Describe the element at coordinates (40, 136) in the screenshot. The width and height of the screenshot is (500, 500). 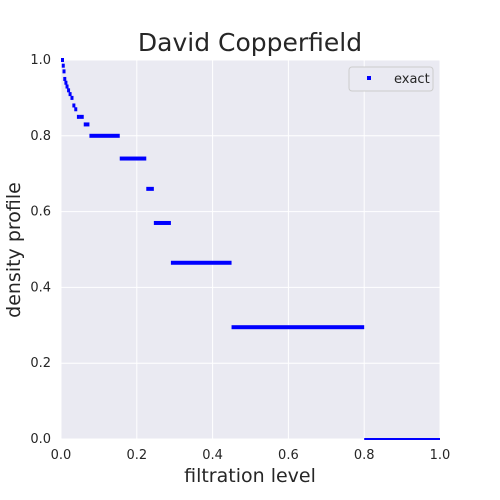
I see `y-tick-label: 0.8` at that location.